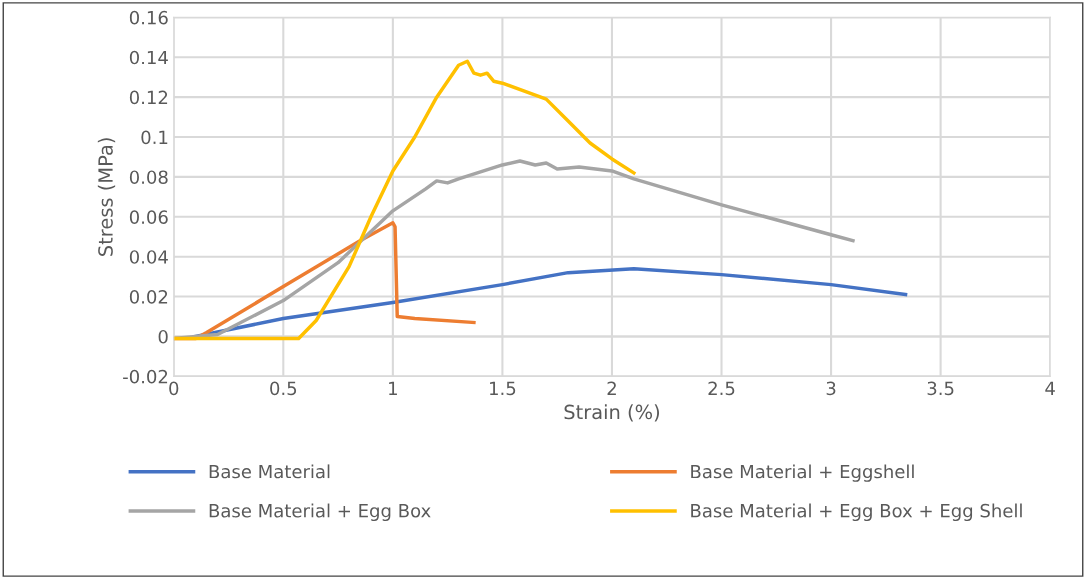 The image size is (1086, 579). I want to click on x-tick-label: 2.5, so click(721, 388).